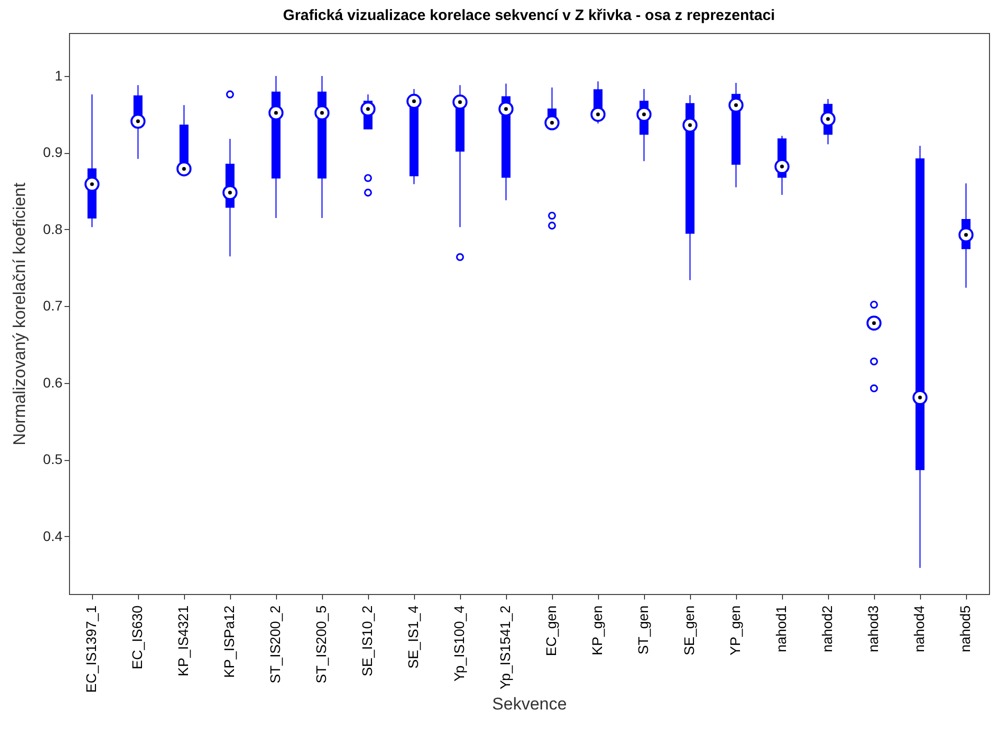  What do you see at coordinates (58, 75) in the screenshot?
I see `y-tick-label: 1` at bounding box center [58, 75].